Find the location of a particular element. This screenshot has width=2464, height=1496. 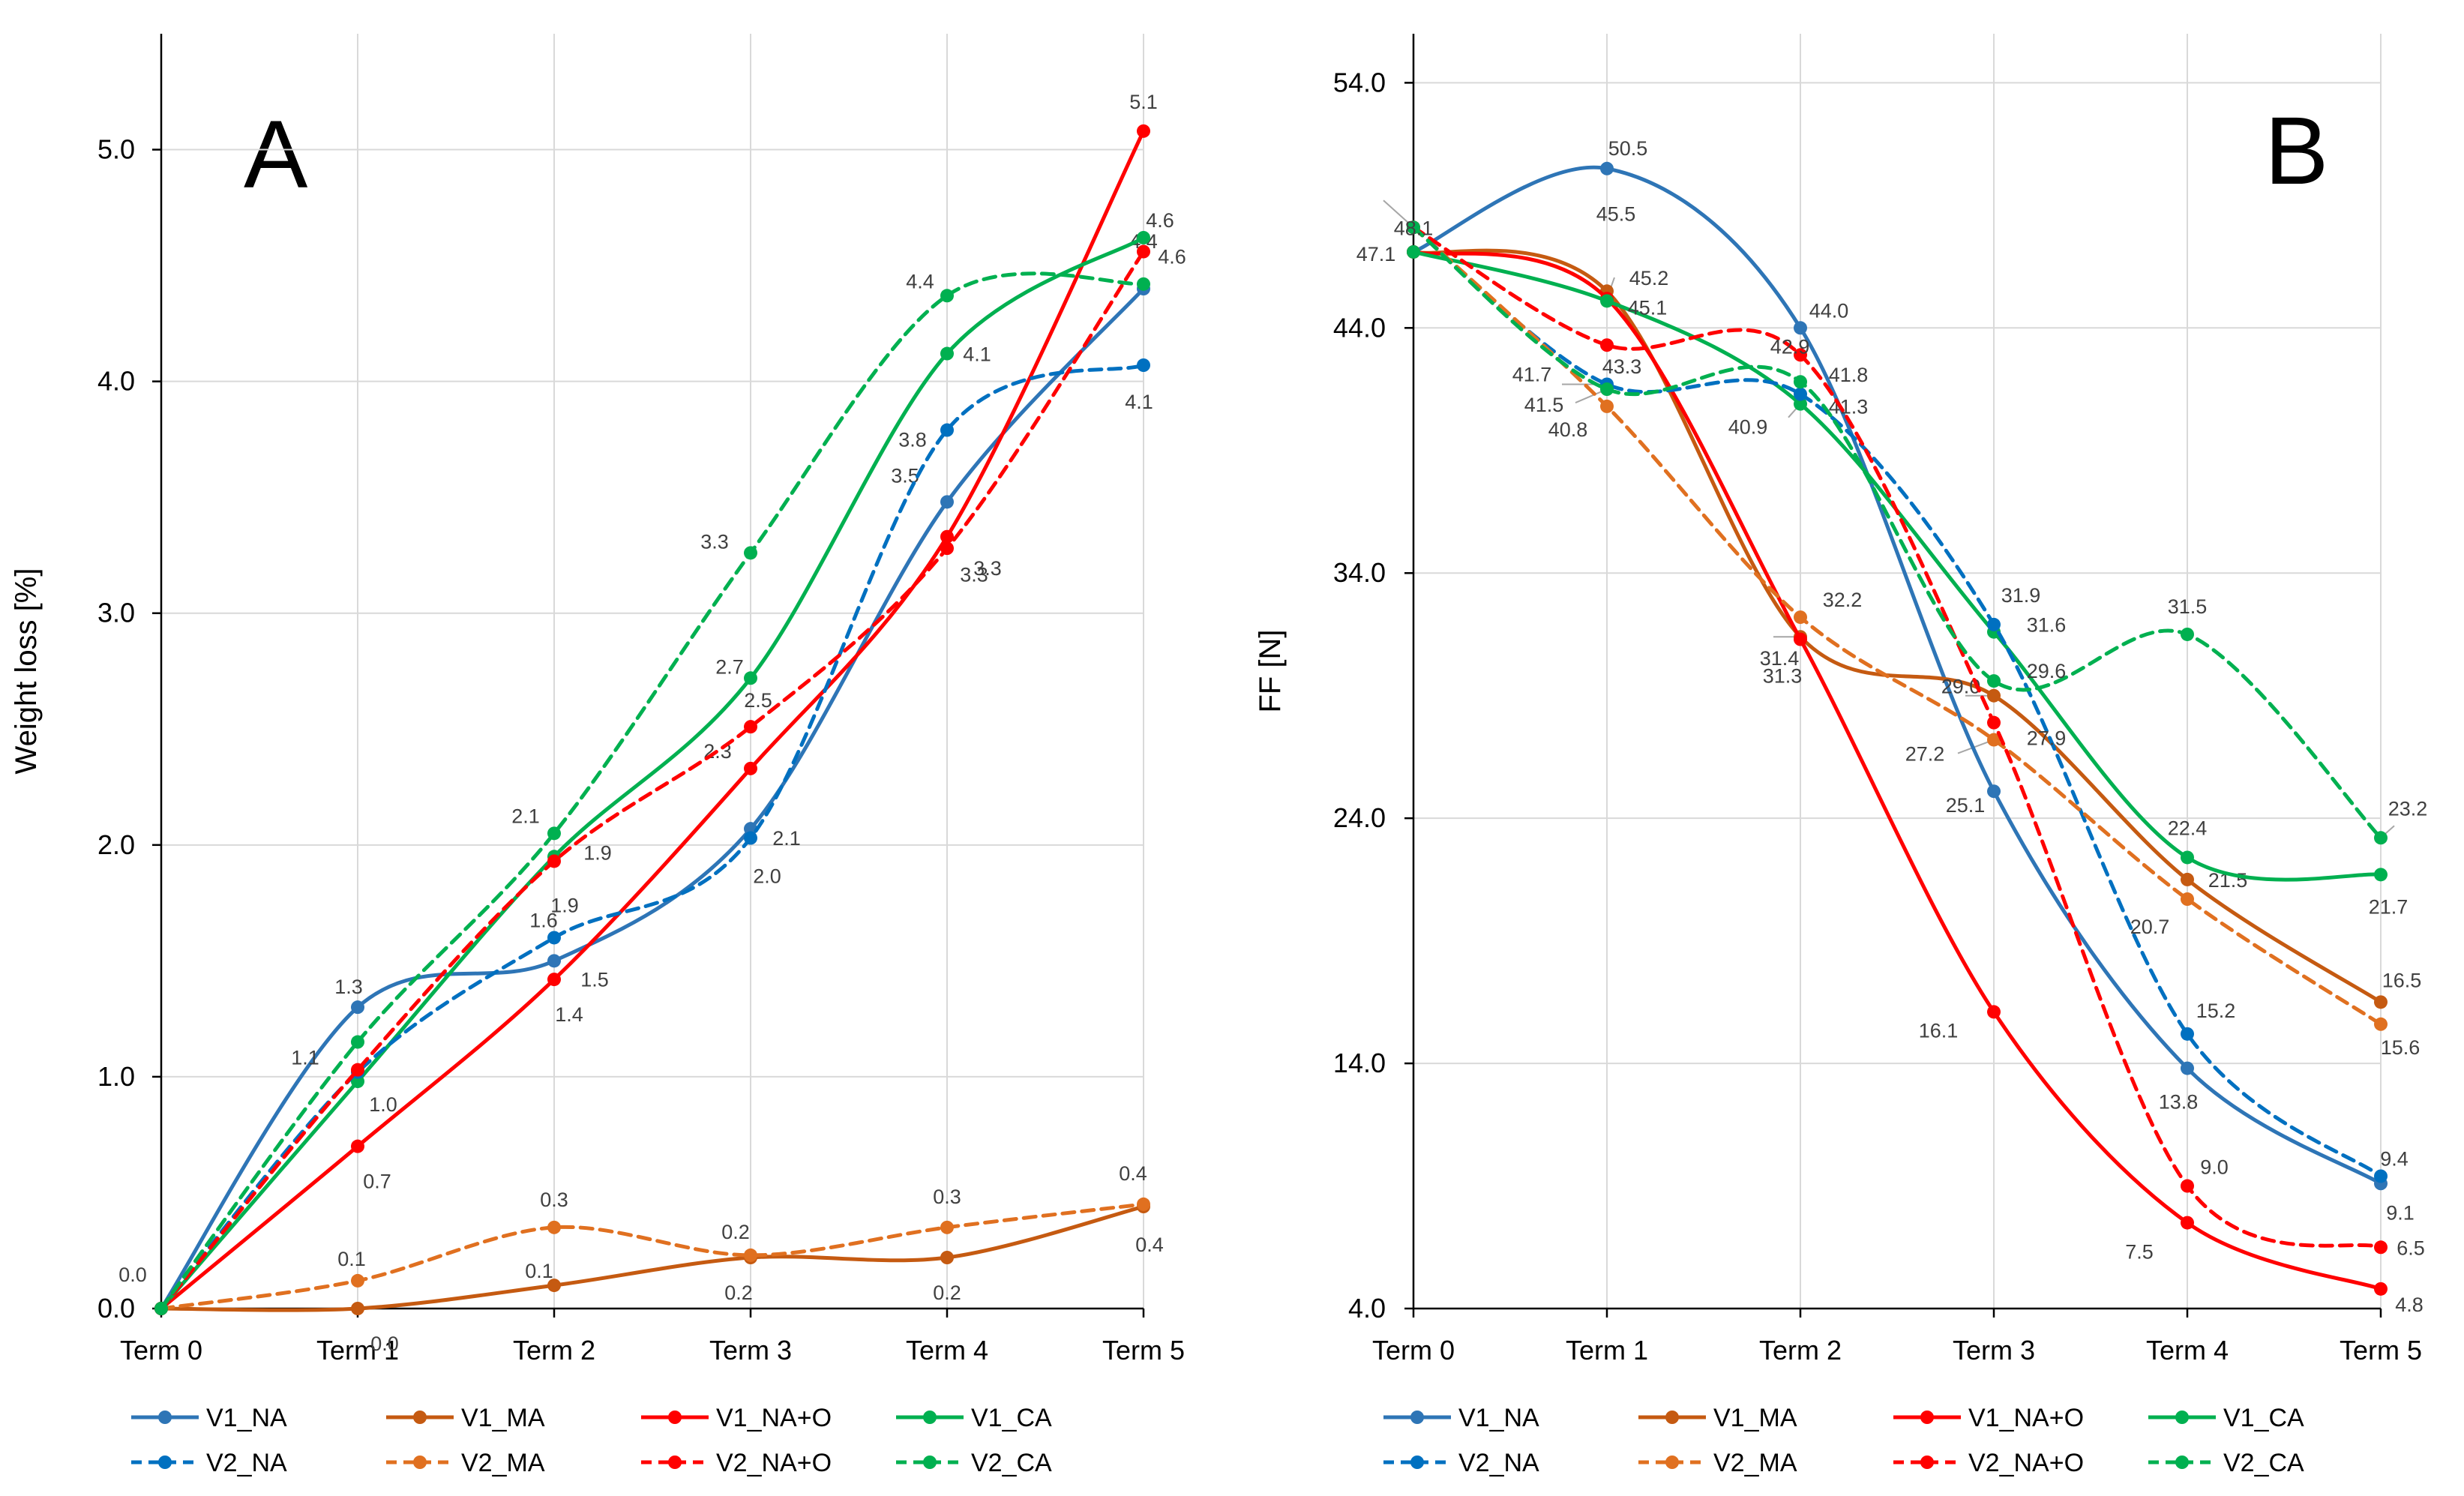

data-label: 5.1 is located at coordinates (1143, 102).